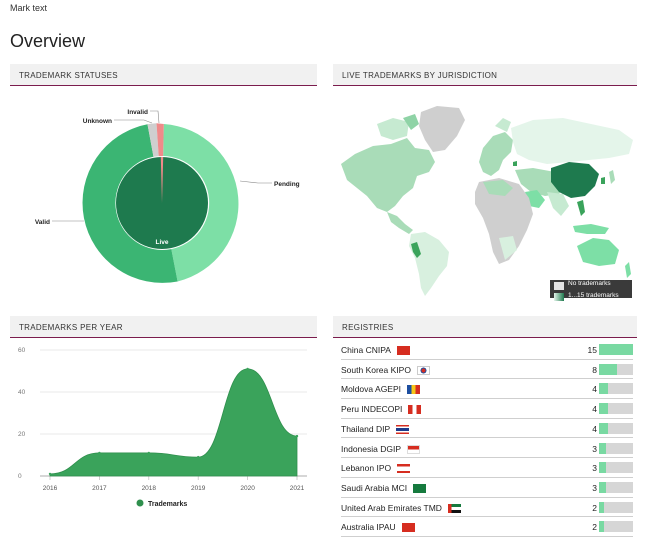  Describe the element at coordinates (485, 327) in the screenshot. I see `panel-title: REGISTRIES` at that location.